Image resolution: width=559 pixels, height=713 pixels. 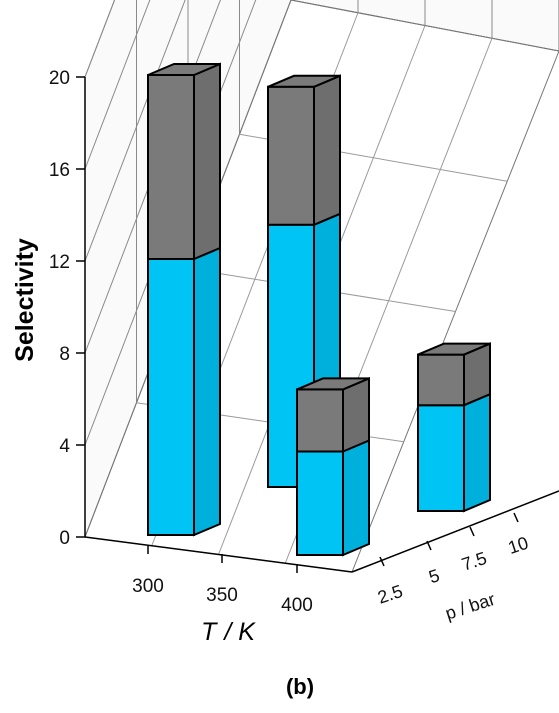 I want to click on z-axis-title: p / bar, so click(x=470, y=606).